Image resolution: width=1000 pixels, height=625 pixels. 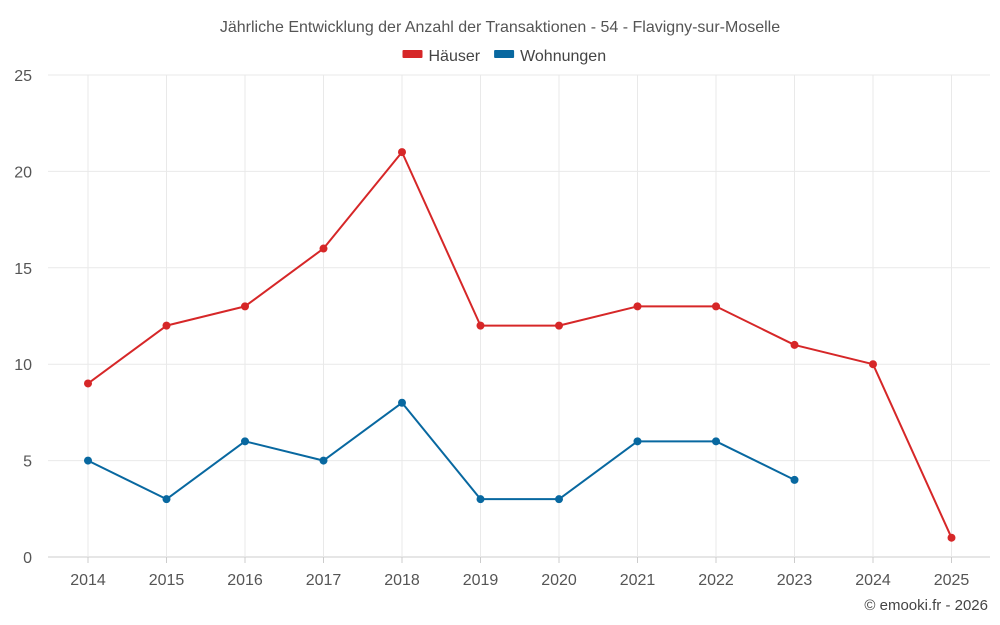 What do you see at coordinates (952, 580) in the screenshot?
I see `x-tick-label: 2025` at bounding box center [952, 580].